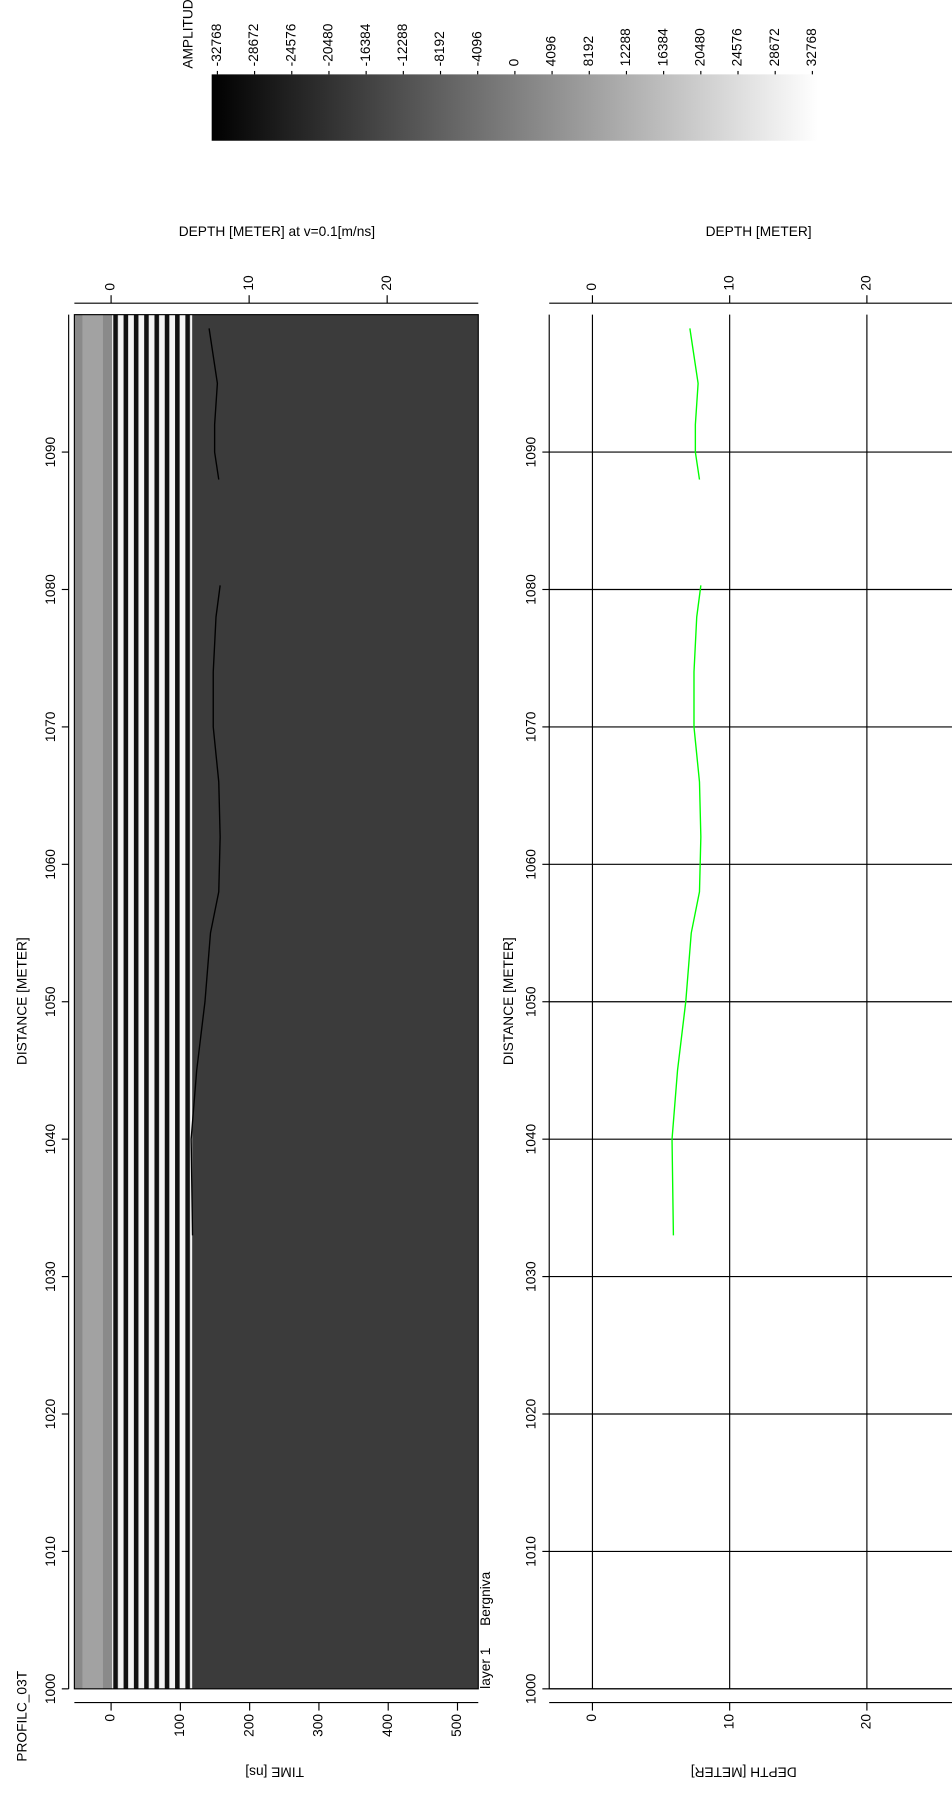 This screenshot has height=1794, width=952. I want to click on y-tick-label-bottom: 10, so click(728, 1722).